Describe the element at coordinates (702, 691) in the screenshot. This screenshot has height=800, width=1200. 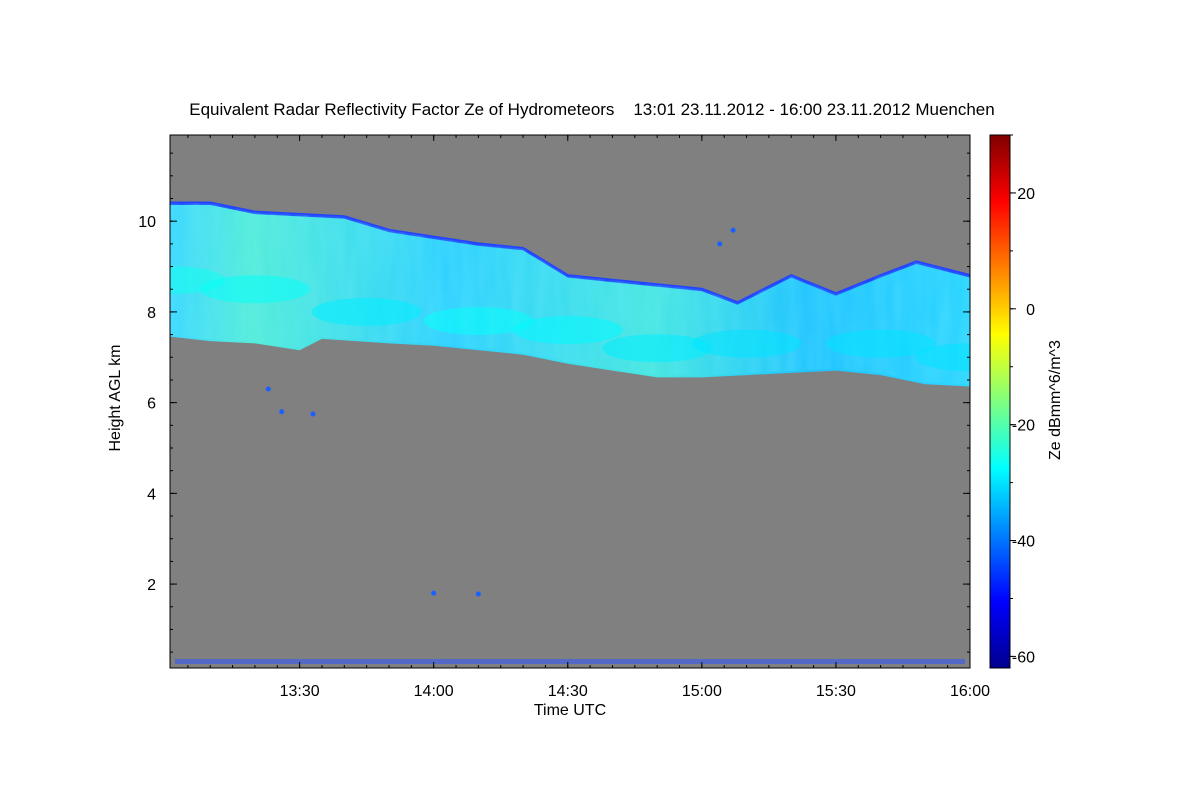
I see `x-tick-label: 15:00` at that location.